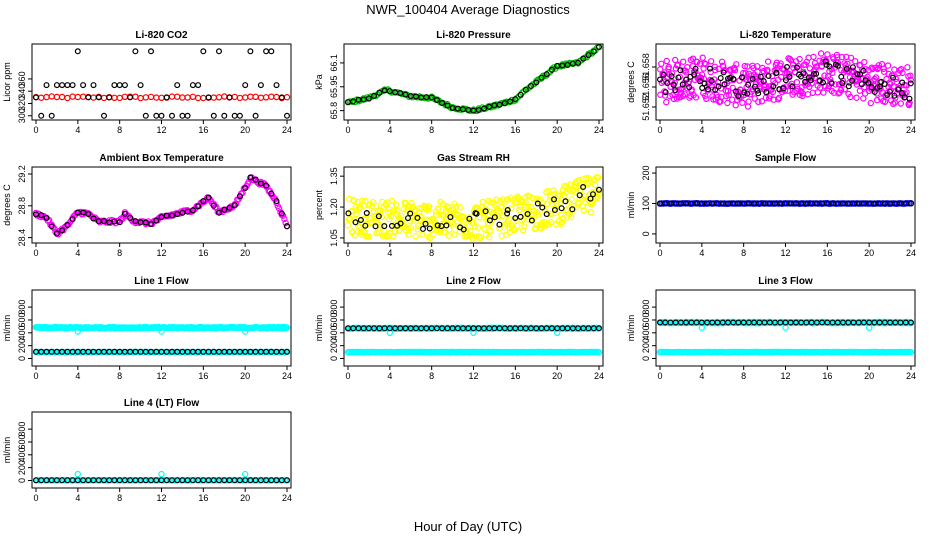 The width and height of the screenshot is (936, 540). Describe the element at coordinates (334, 345) in the screenshot. I see `y-tick-label: 200` at that location.